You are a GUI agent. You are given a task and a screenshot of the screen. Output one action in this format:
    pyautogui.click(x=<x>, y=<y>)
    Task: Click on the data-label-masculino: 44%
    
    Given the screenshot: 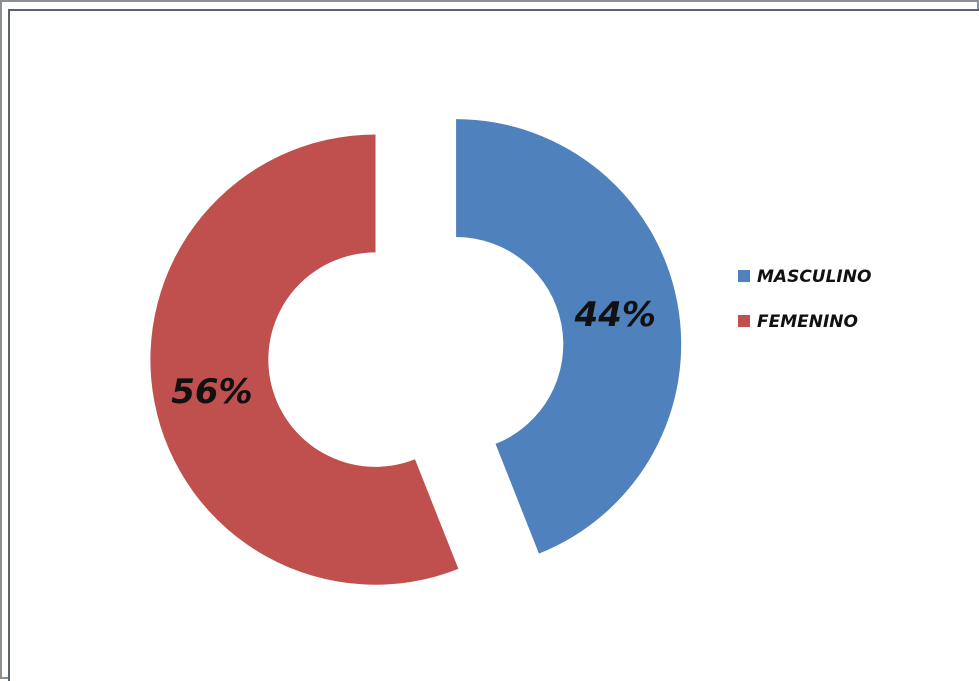 What is the action you would take?
    pyautogui.click(x=615, y=315)
    